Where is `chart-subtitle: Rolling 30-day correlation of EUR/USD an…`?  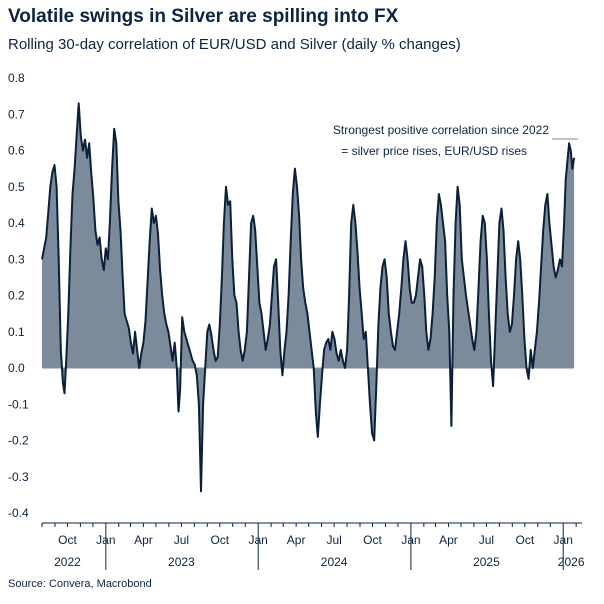 chart-subtitle: Rolling 30-day correlation of EUR/USD an… is located at coordinates (234, 44).